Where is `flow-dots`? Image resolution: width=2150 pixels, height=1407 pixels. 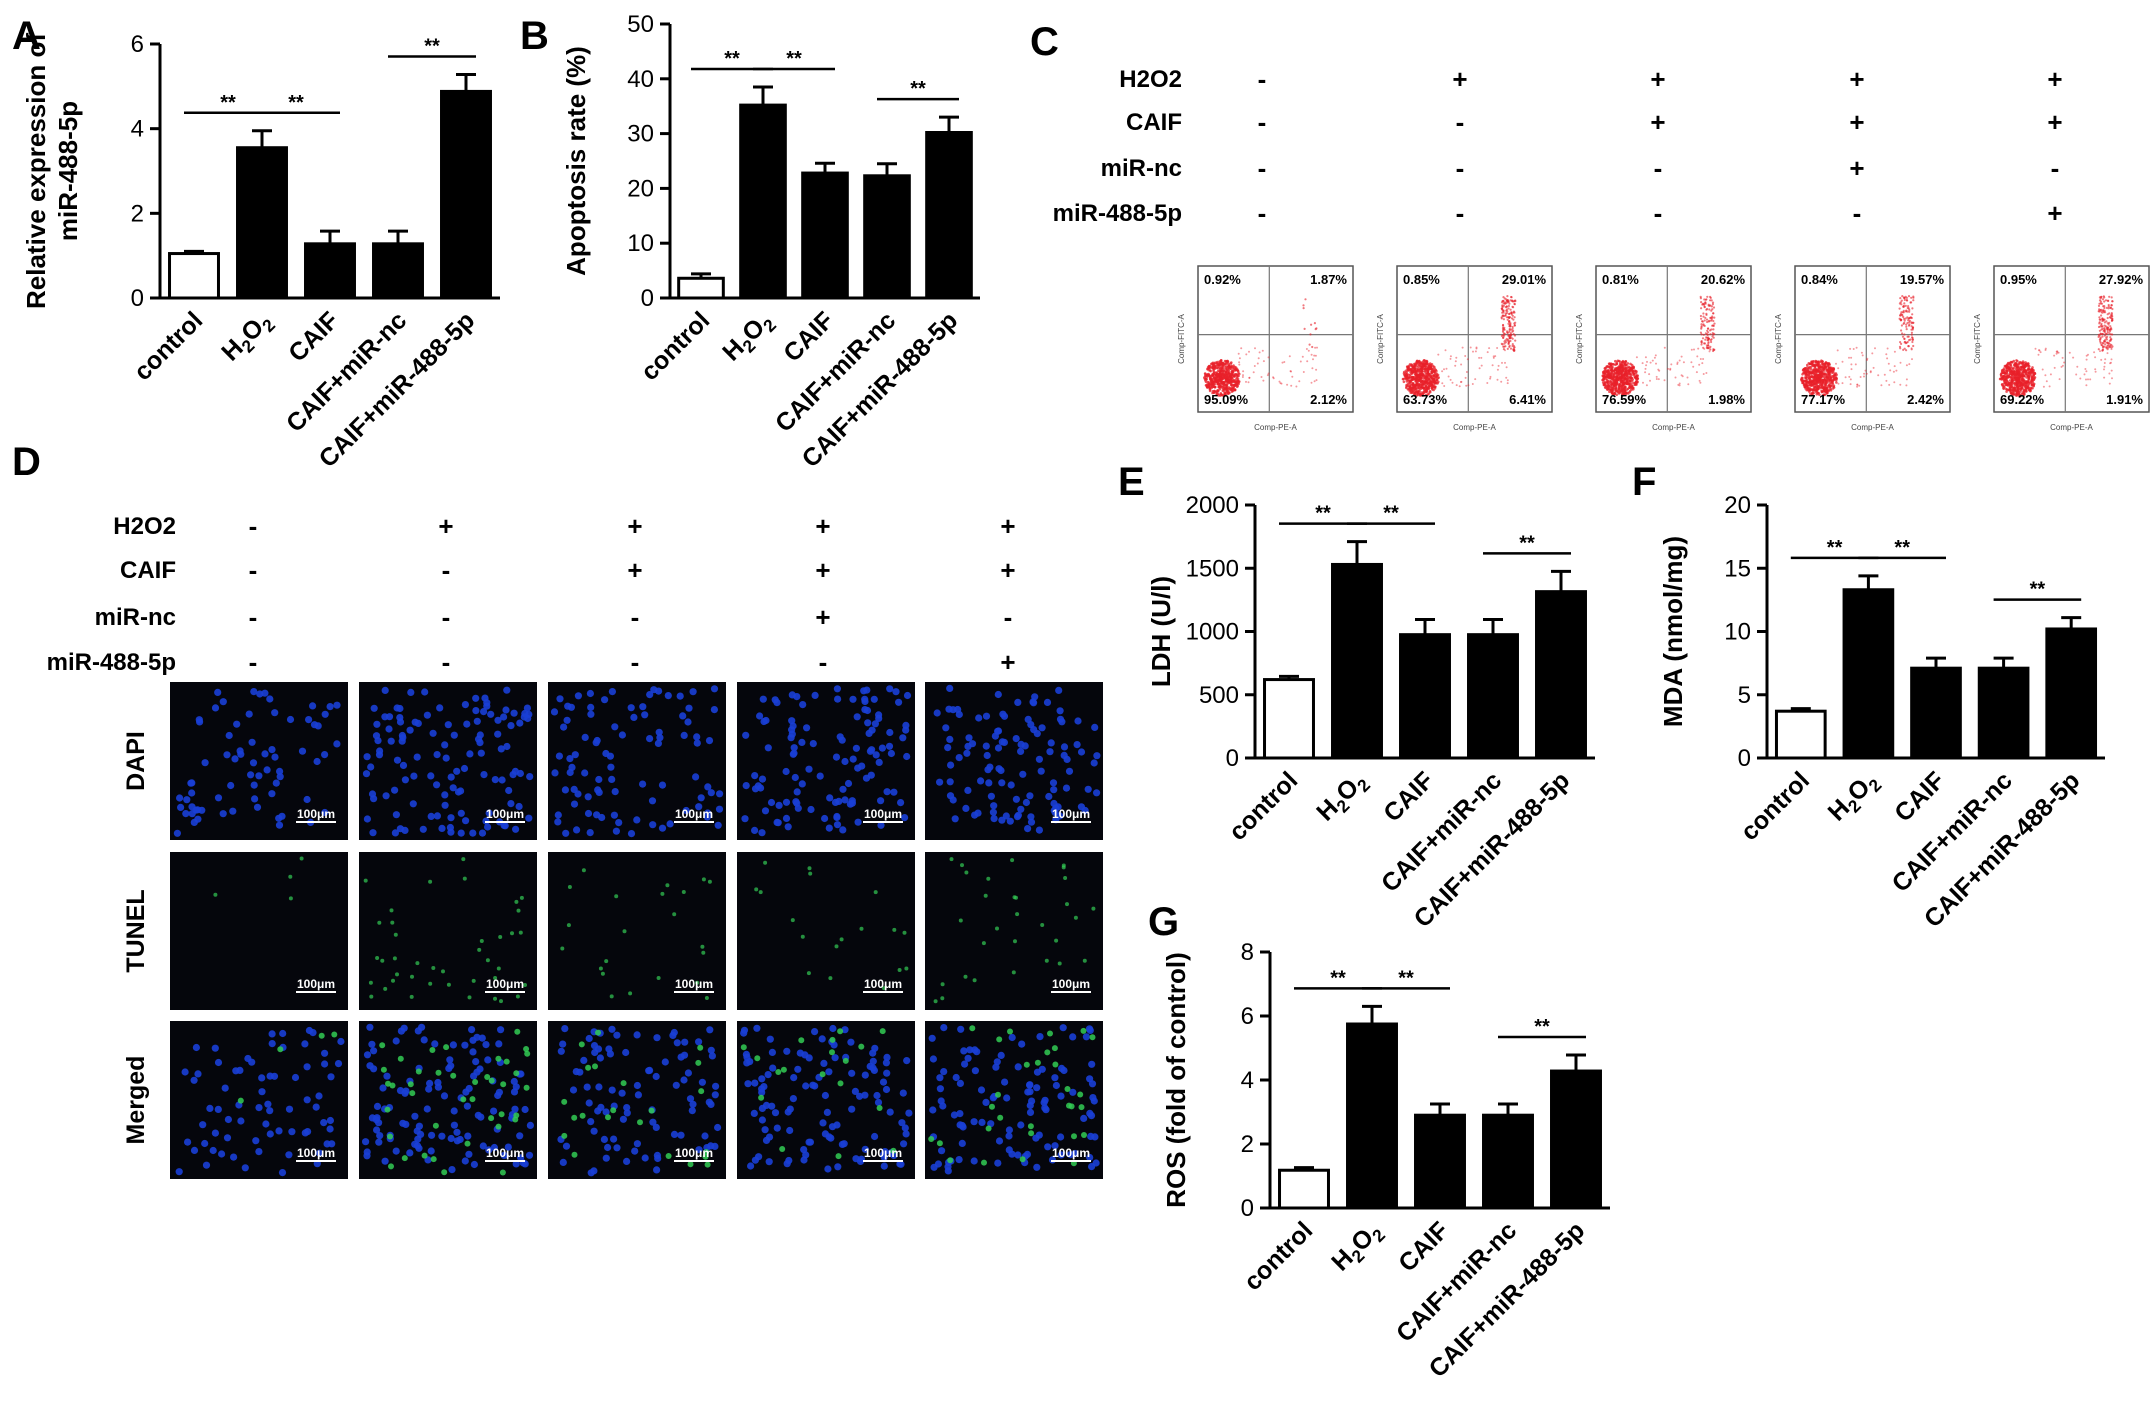
flow-dots is located at coordinates (1260, 348).